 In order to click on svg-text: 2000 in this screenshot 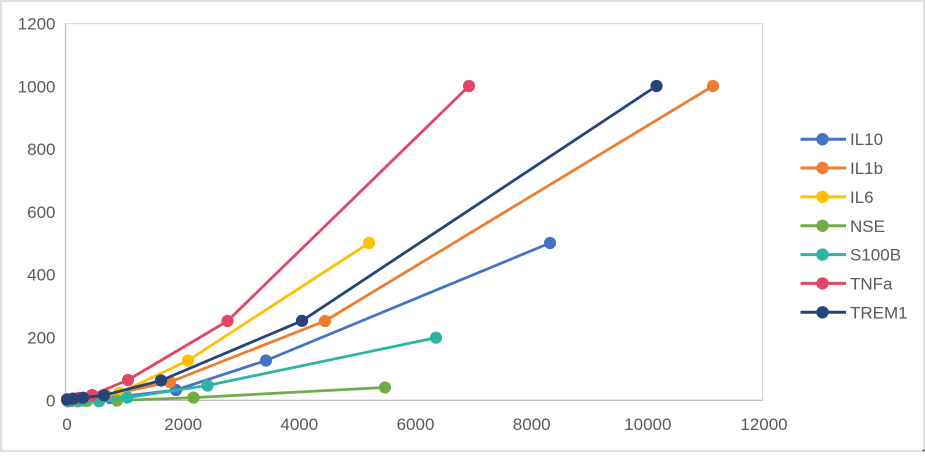, I will do `click(183, 424)`.